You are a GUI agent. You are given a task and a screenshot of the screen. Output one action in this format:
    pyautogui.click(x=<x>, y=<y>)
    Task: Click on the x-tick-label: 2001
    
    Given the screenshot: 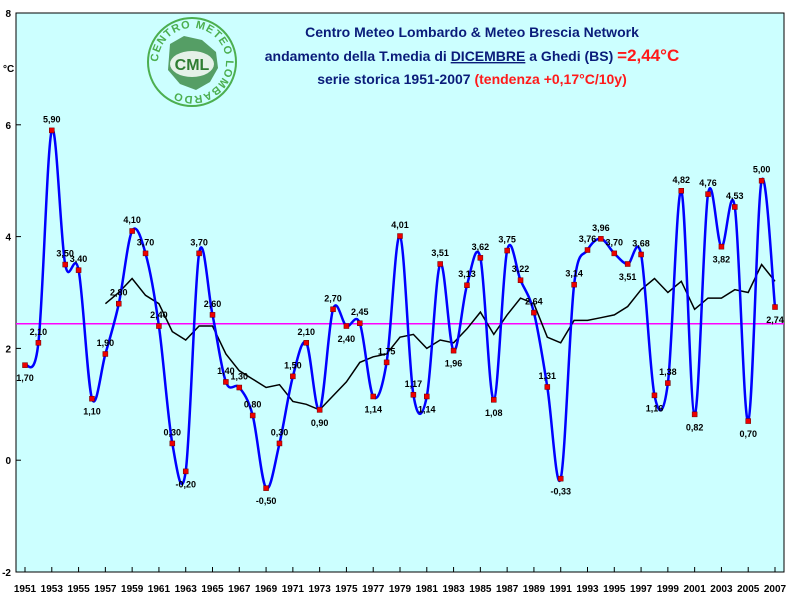 What is the action you would take?
    pyautogui.click(x=695, y=589)
    